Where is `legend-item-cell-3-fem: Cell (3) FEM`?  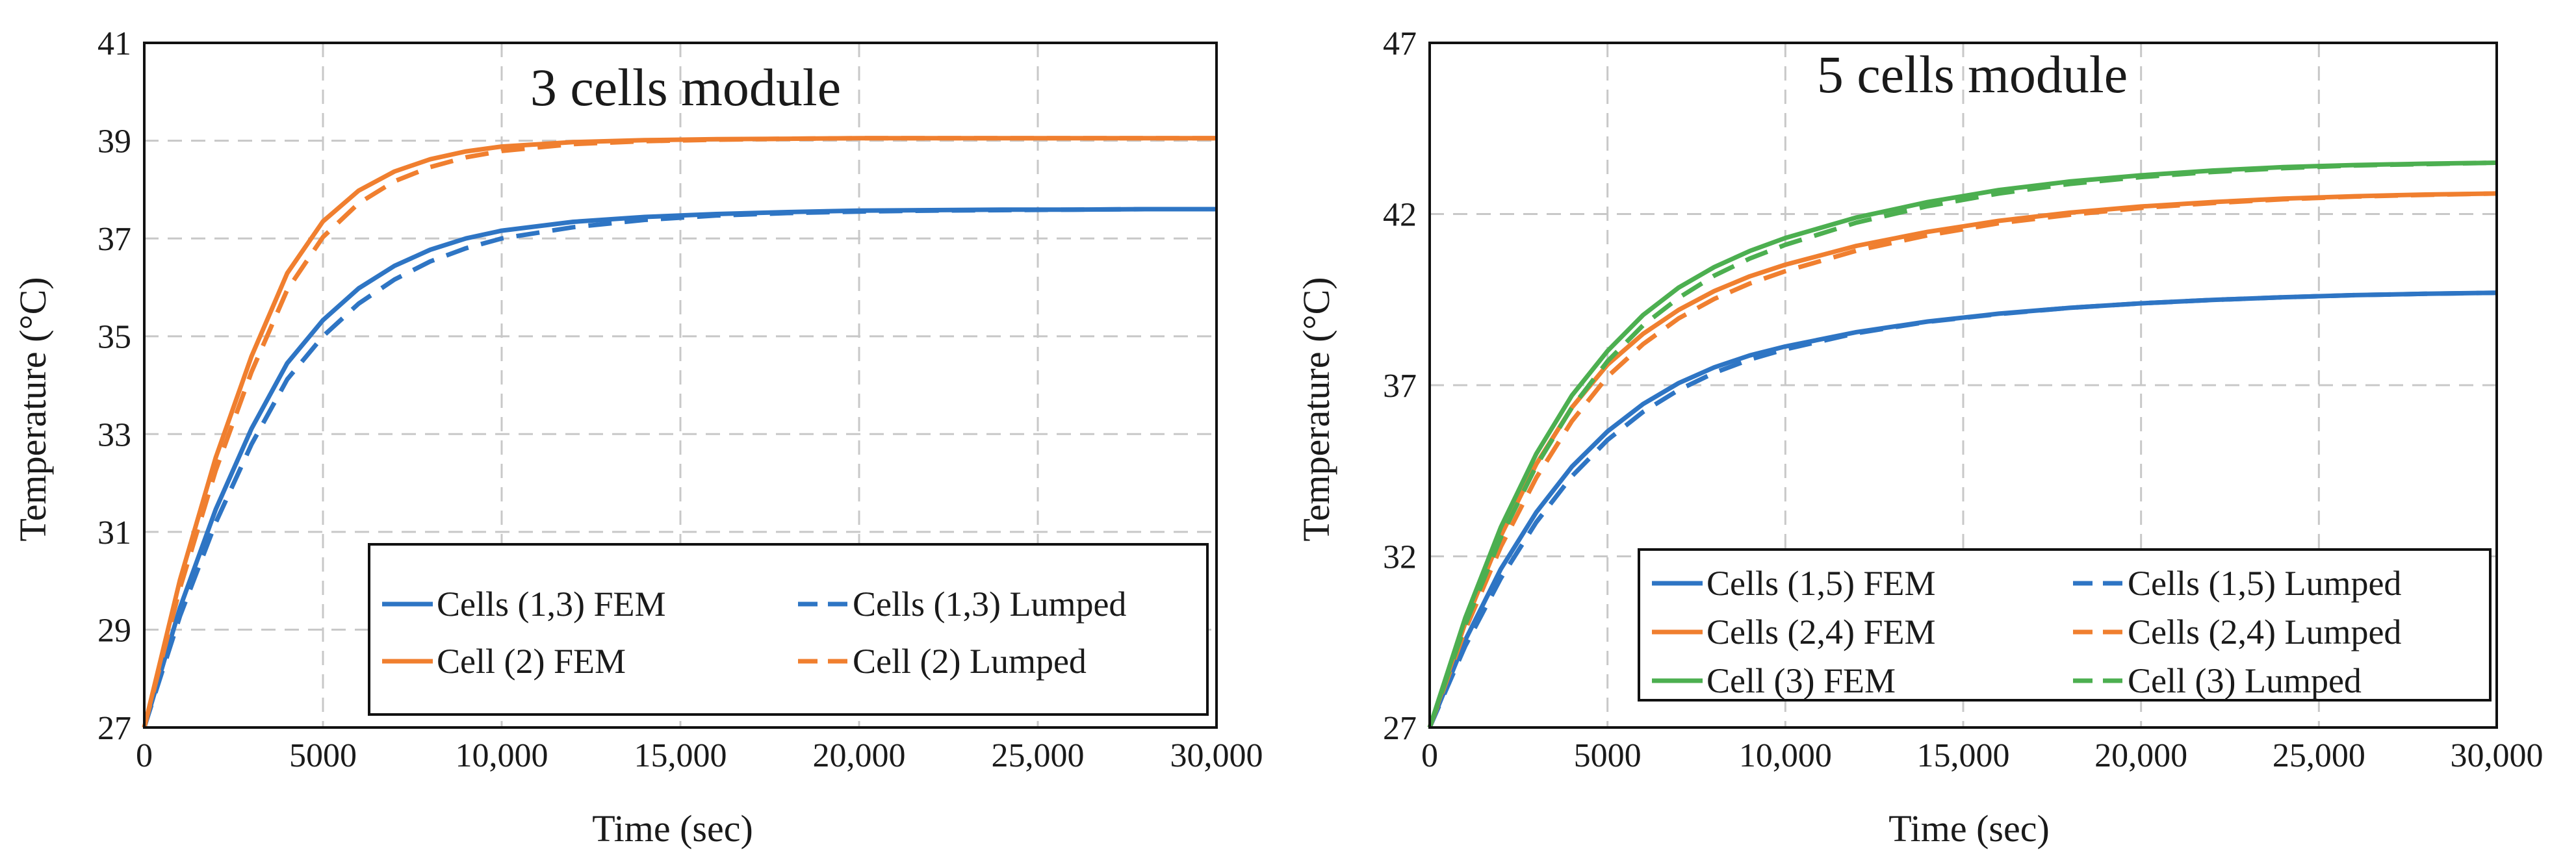 legend-item-cell-3-fem: Cell (3) FEM is located at coordinates (1774, 681).